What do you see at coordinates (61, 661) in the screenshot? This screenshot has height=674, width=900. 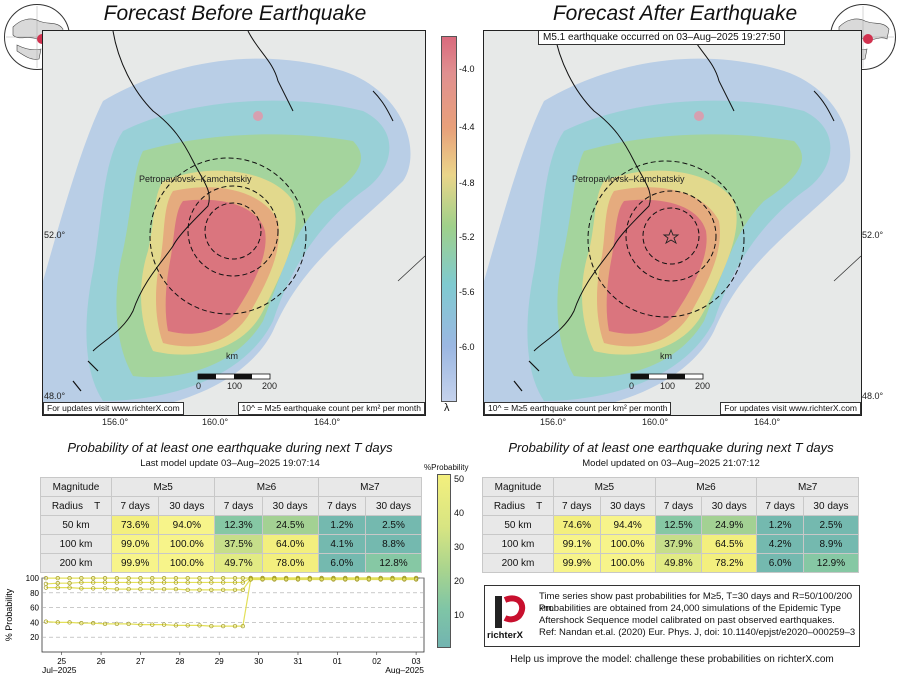 I see `x-tick-label: 25` at bounding box center [61, 661].